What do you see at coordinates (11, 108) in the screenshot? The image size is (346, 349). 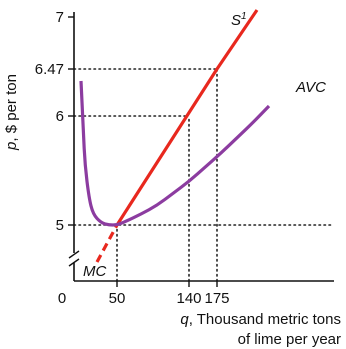 I see `y-axis-title-rest: , $ per ton` at bounding box center [11, 108].